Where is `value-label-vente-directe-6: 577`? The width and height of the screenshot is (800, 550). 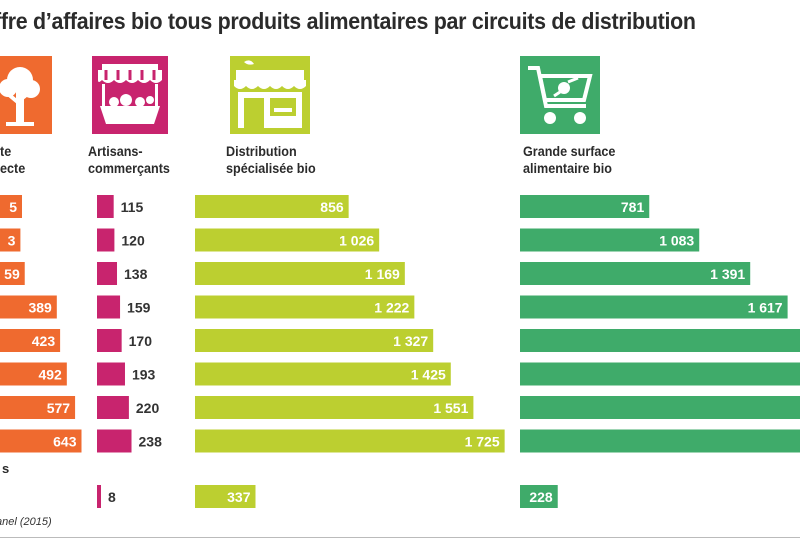
value-label-vente-directe-6: 577 is located at coordinates (59, 408).